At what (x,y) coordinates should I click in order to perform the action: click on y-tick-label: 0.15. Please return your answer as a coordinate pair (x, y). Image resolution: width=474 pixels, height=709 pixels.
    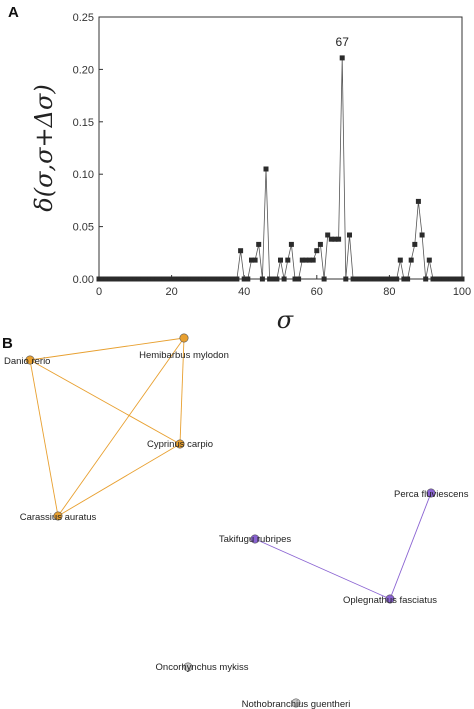
    Looking at the image, I should click on (83, 123).